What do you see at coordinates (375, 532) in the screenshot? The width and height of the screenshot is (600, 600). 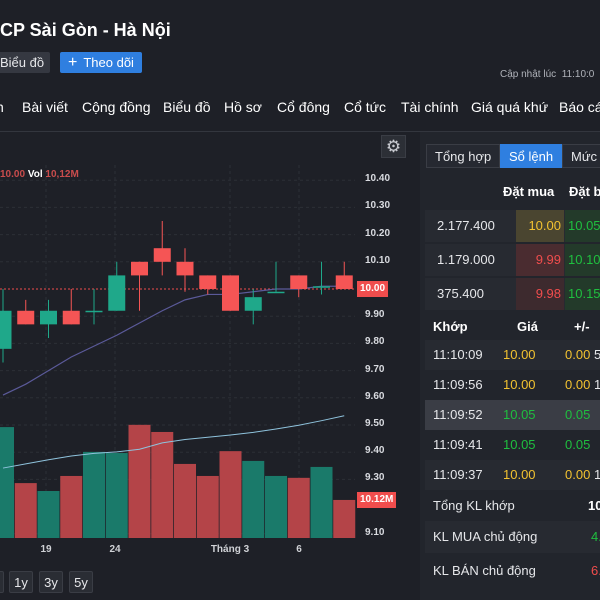 I see `price-tick-label: 9.10` at bounding box center [375, 532].